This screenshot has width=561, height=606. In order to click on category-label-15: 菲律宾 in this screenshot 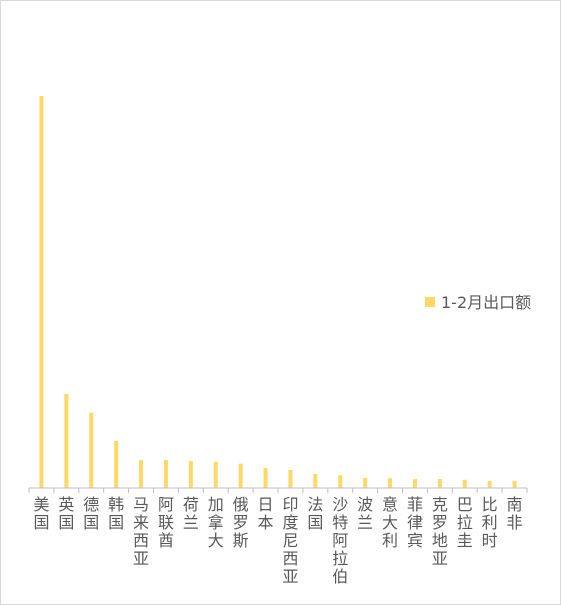, I will do `click(415, 522)`.